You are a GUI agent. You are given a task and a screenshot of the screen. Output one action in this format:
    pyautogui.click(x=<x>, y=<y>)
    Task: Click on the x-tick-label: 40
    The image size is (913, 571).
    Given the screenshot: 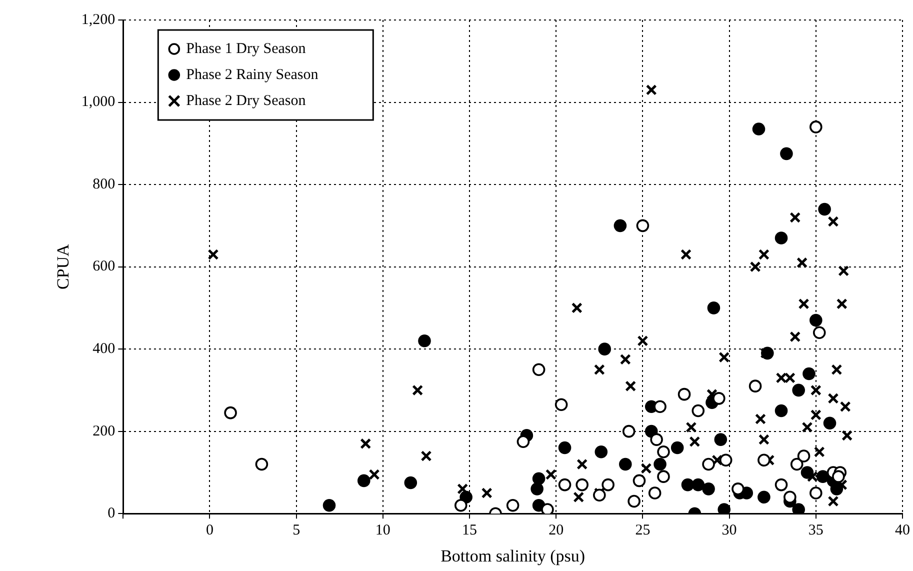 What is the action you would take?
    pyautogui.click(x=902, y=530)
    